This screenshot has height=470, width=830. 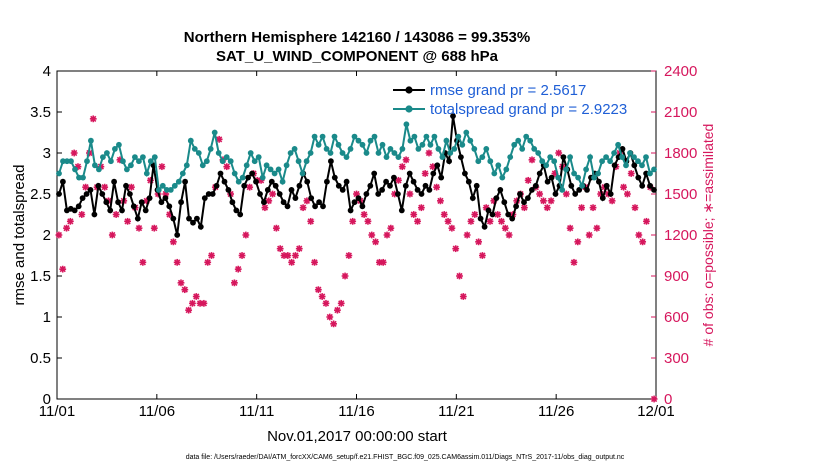 I want to click on legend-spread-label: totalspread grand pr = 2.9223, so click(x=528, y=109).